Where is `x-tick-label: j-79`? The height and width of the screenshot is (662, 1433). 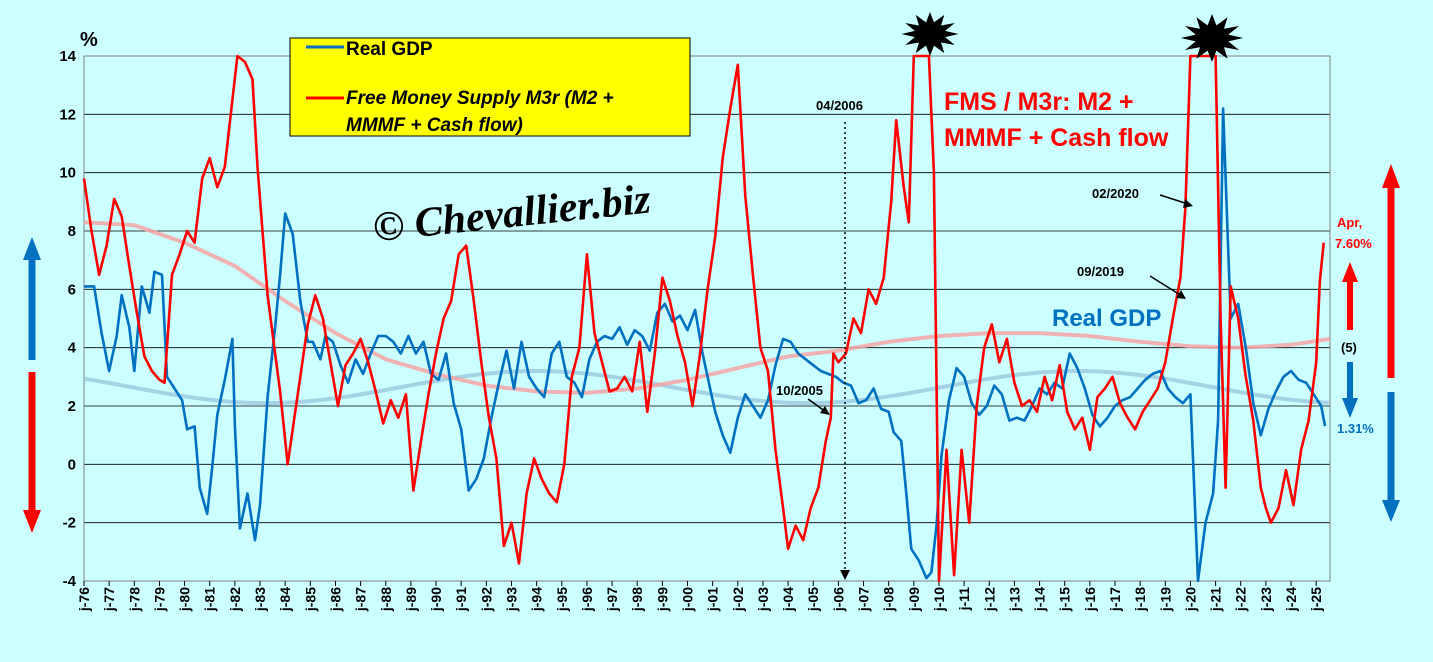
x-tick-label: j-79 is located at coordinates (159, 599).